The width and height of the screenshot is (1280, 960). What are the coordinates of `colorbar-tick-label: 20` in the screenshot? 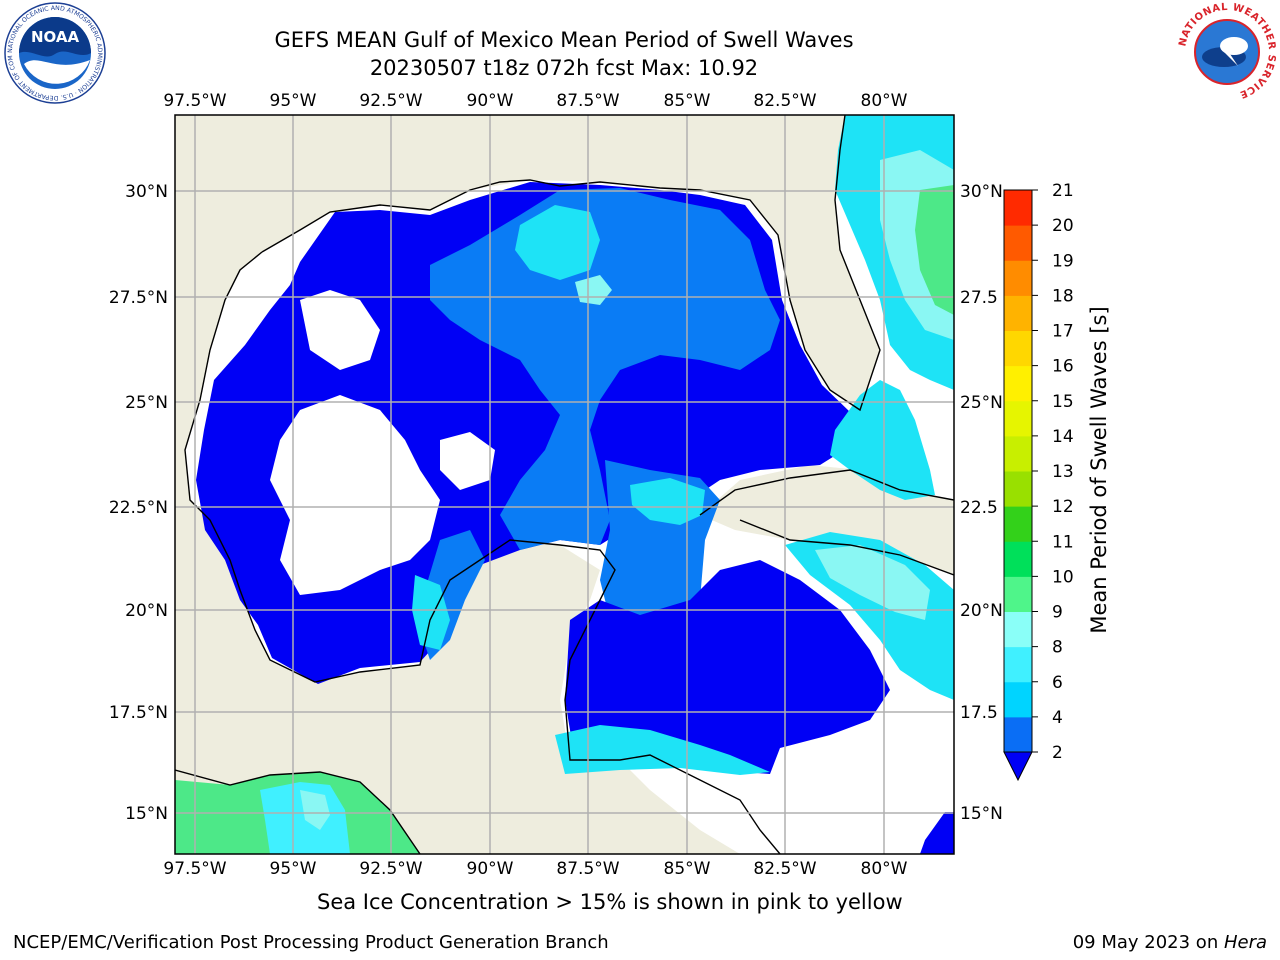 It's located at (1063, 226).